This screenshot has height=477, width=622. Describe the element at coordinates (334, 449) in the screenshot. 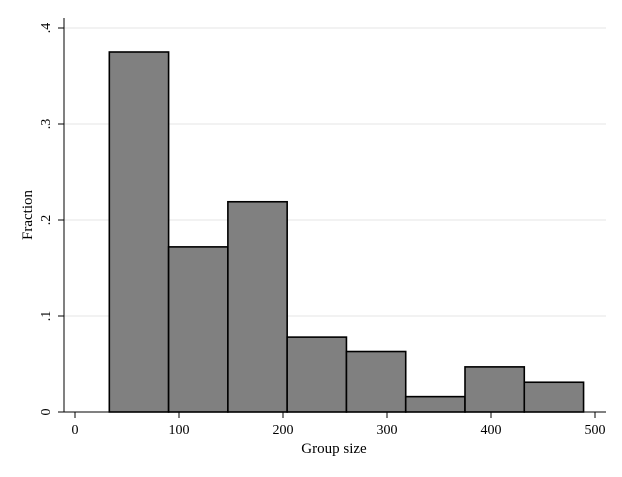

I see `x-axis-title: Group size` at that location.